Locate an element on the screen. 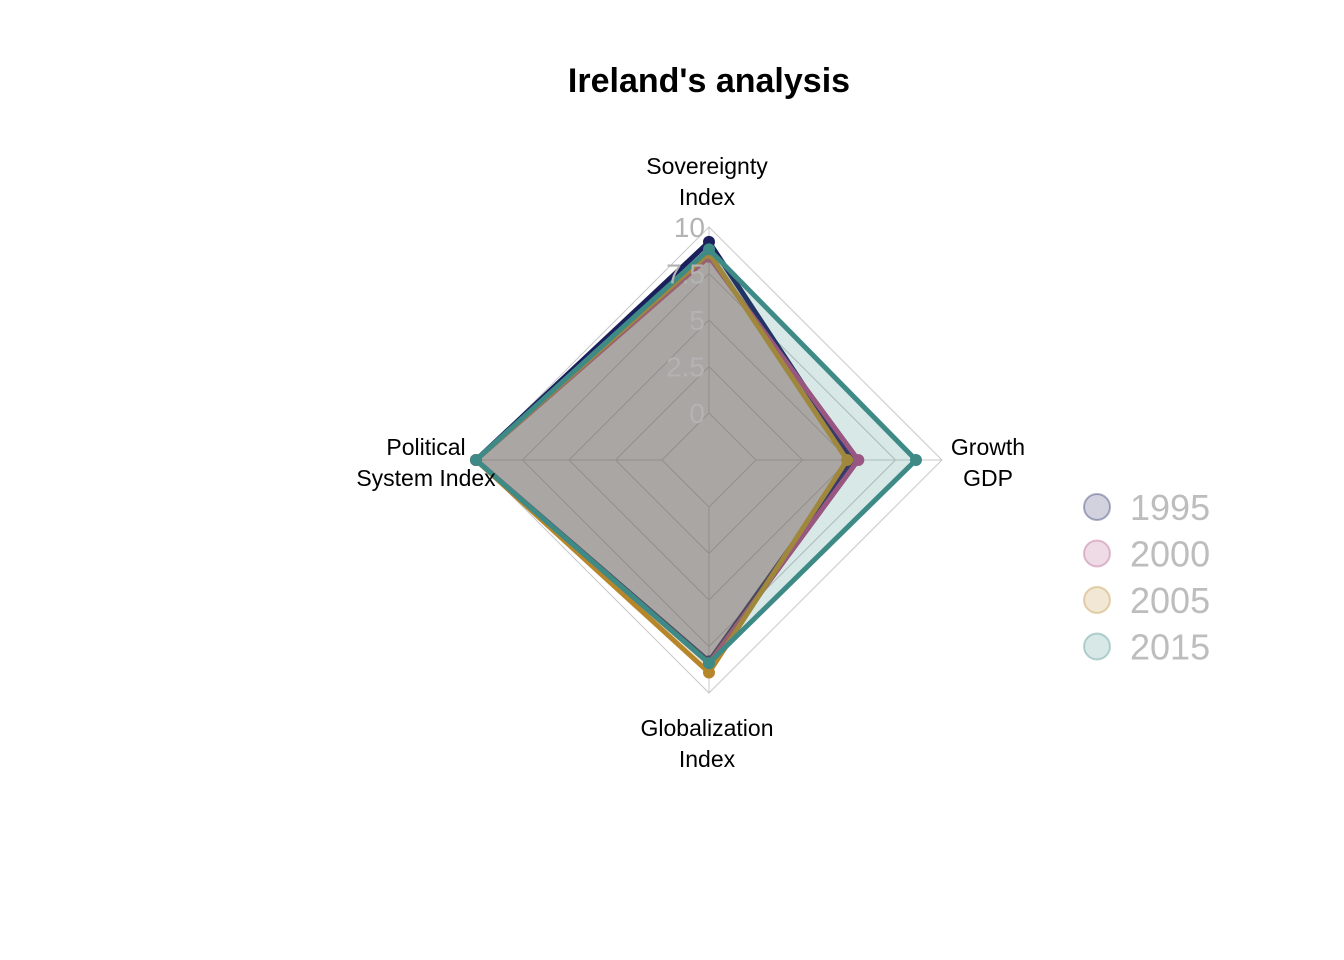 The height and width of the screenshot is (960, 1344). tick-label: 2.5 is located at coordinates (685, 367).